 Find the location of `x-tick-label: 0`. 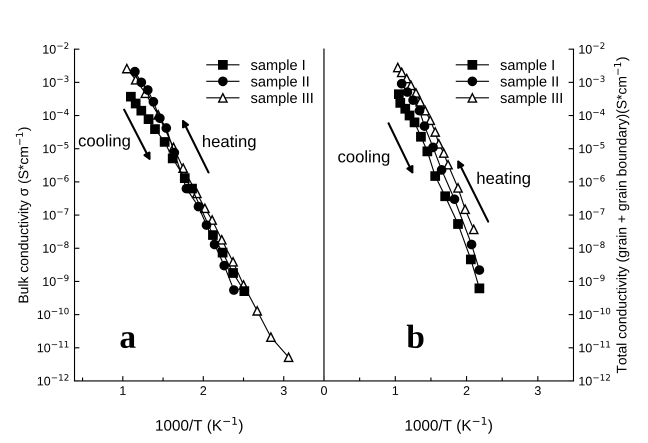

x-tick-label: 0 is located at coordinates (324, 391).